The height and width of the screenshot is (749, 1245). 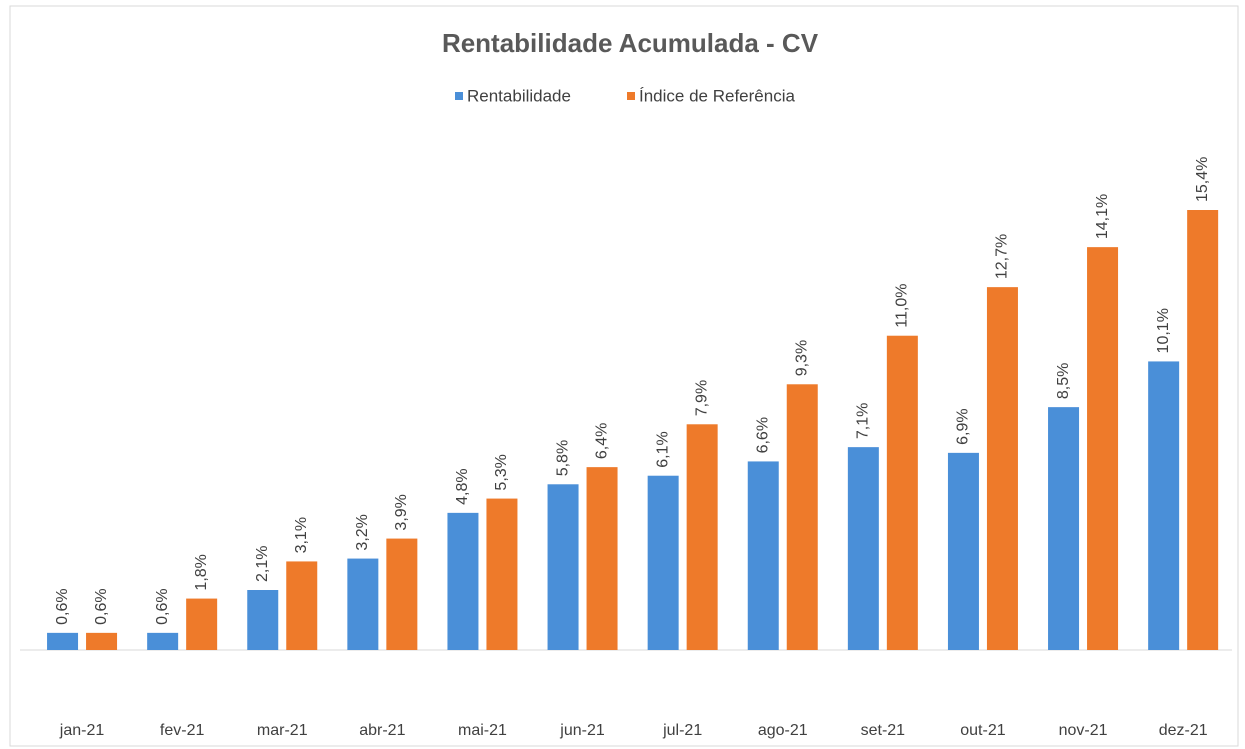 I want to click on x-tick-label: out-21, so click(x=982, y=730).